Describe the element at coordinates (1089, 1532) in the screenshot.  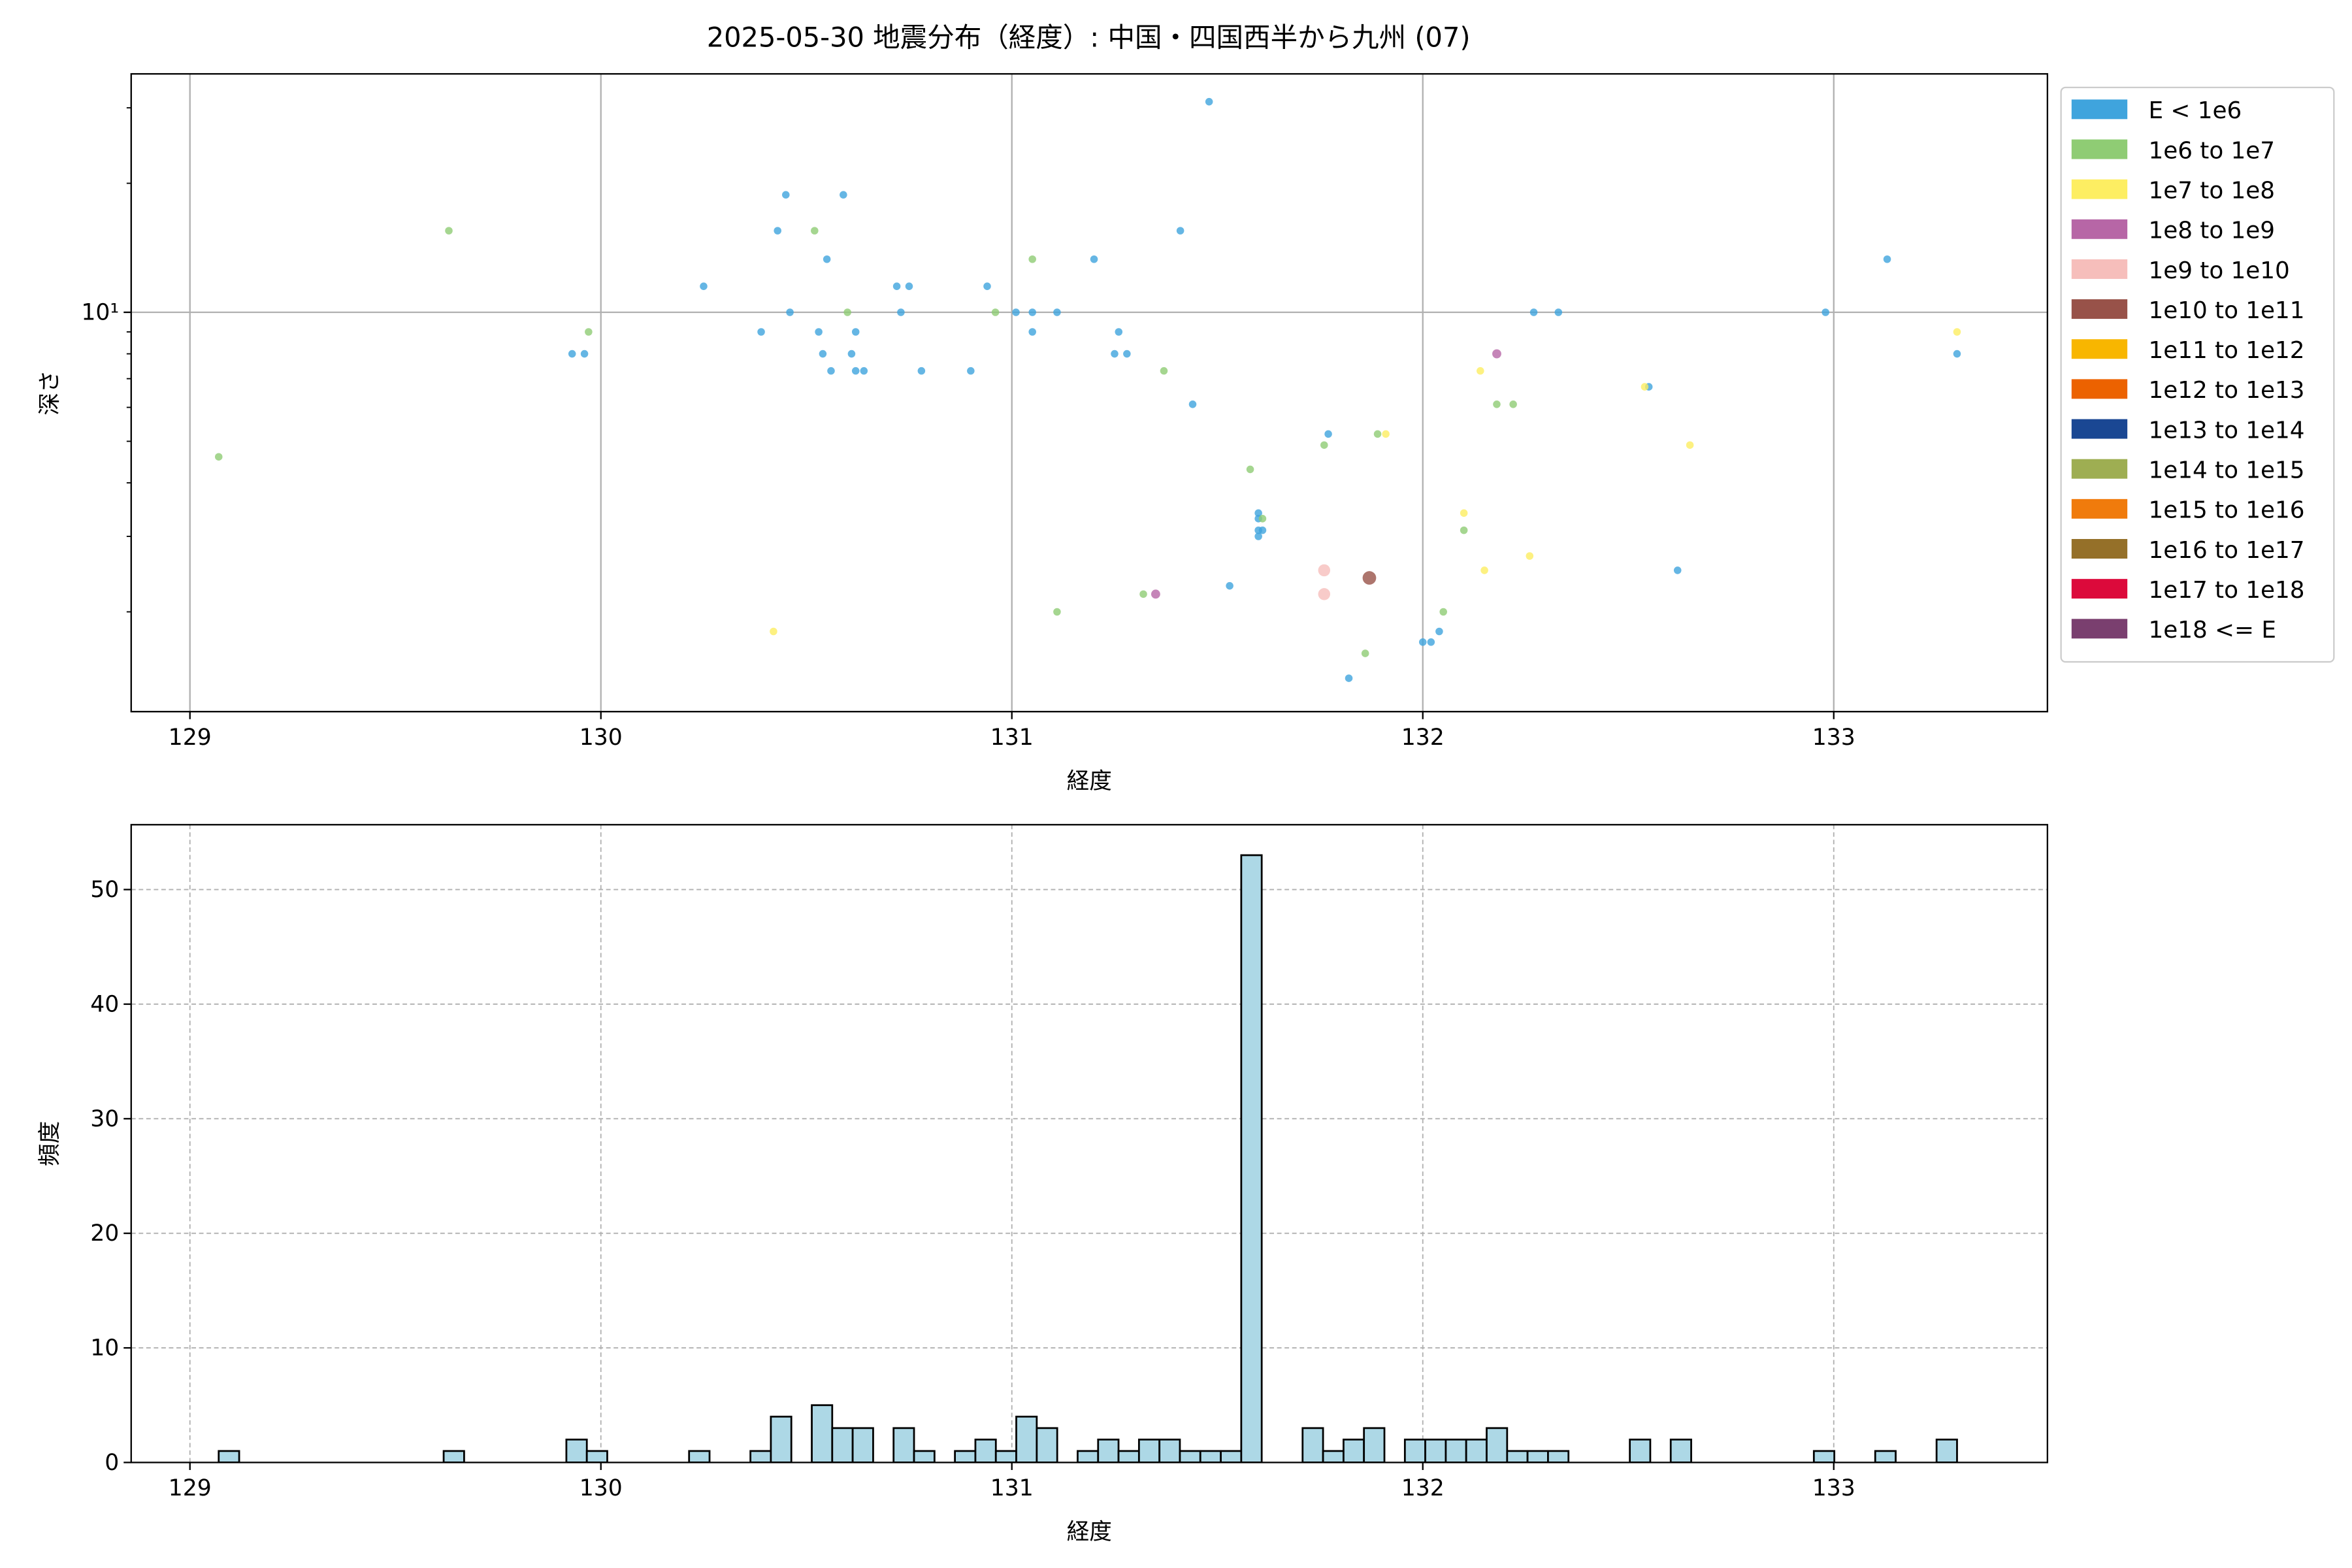
I see `x-axis-label: 経度` at that location.